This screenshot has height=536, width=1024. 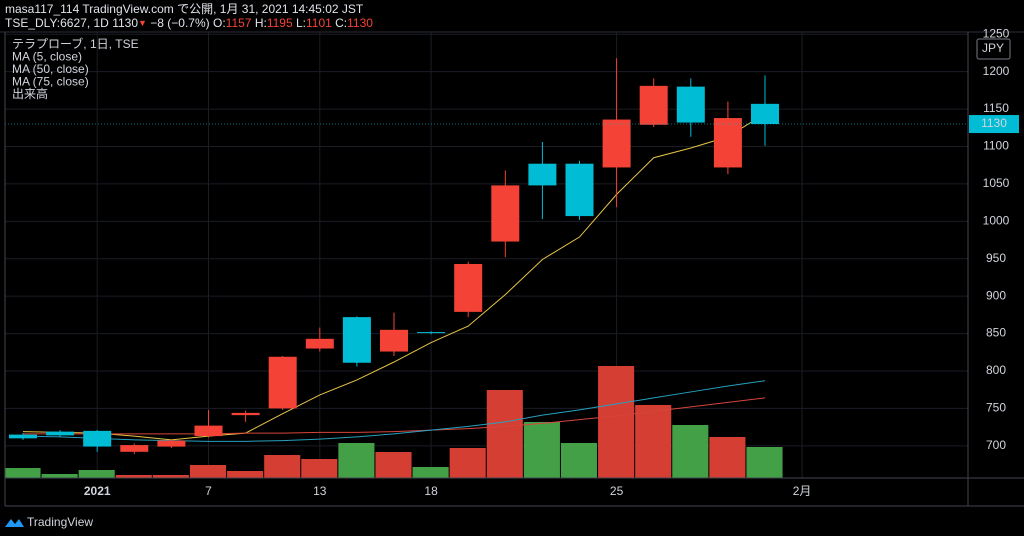 What do you see at coordinates (512, 16) in the screenshot?
I see `header-bg` at bounding box center [512, 16].